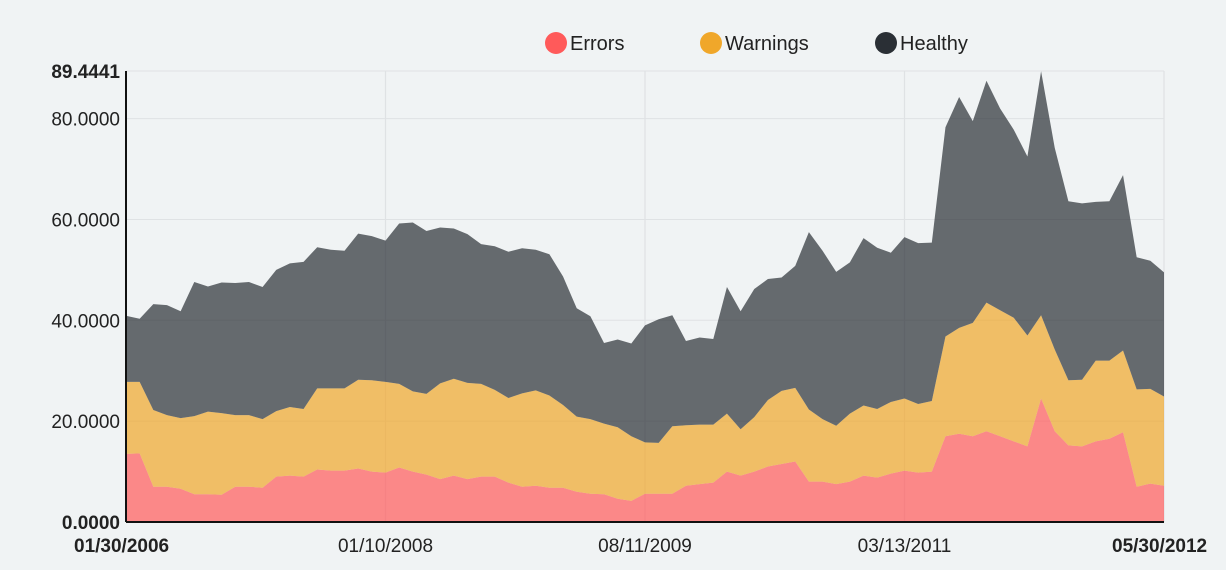 The width and height of the screenshot is (1226, 570). Describe the element at coordinates (934, 44) in the screenshot. I see `legend-label-healthy: Healthy` at that location.